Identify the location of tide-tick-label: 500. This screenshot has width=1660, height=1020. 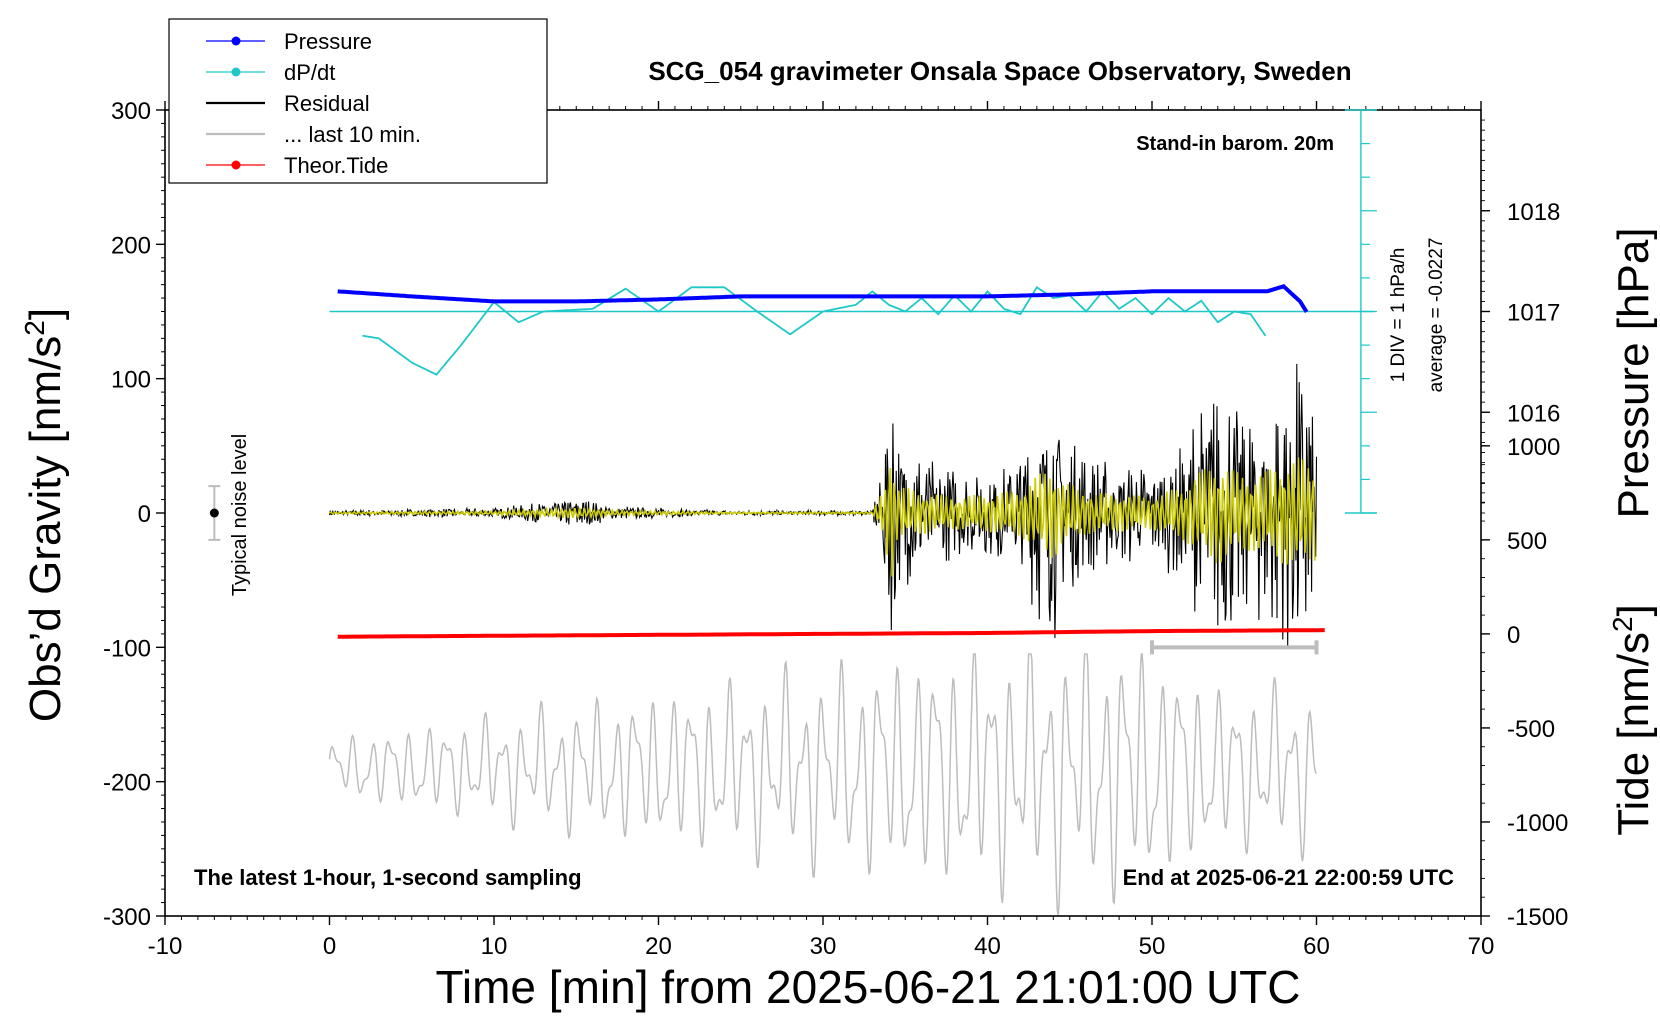
(1527, 541).